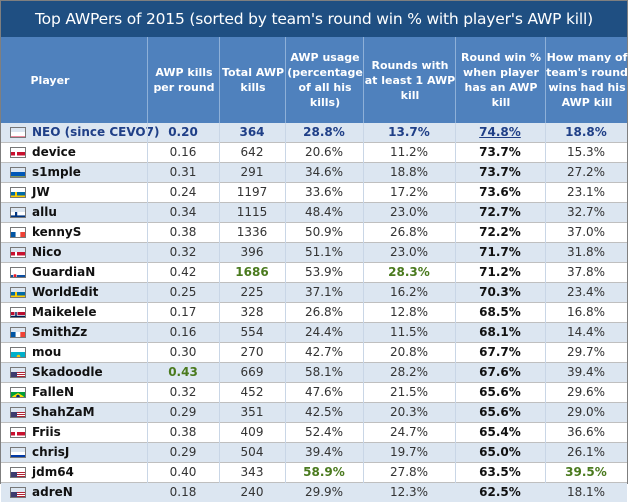 The image size is (628, 502). I want to click on round-win-pct-value: 72.7%, so click(500, 212).